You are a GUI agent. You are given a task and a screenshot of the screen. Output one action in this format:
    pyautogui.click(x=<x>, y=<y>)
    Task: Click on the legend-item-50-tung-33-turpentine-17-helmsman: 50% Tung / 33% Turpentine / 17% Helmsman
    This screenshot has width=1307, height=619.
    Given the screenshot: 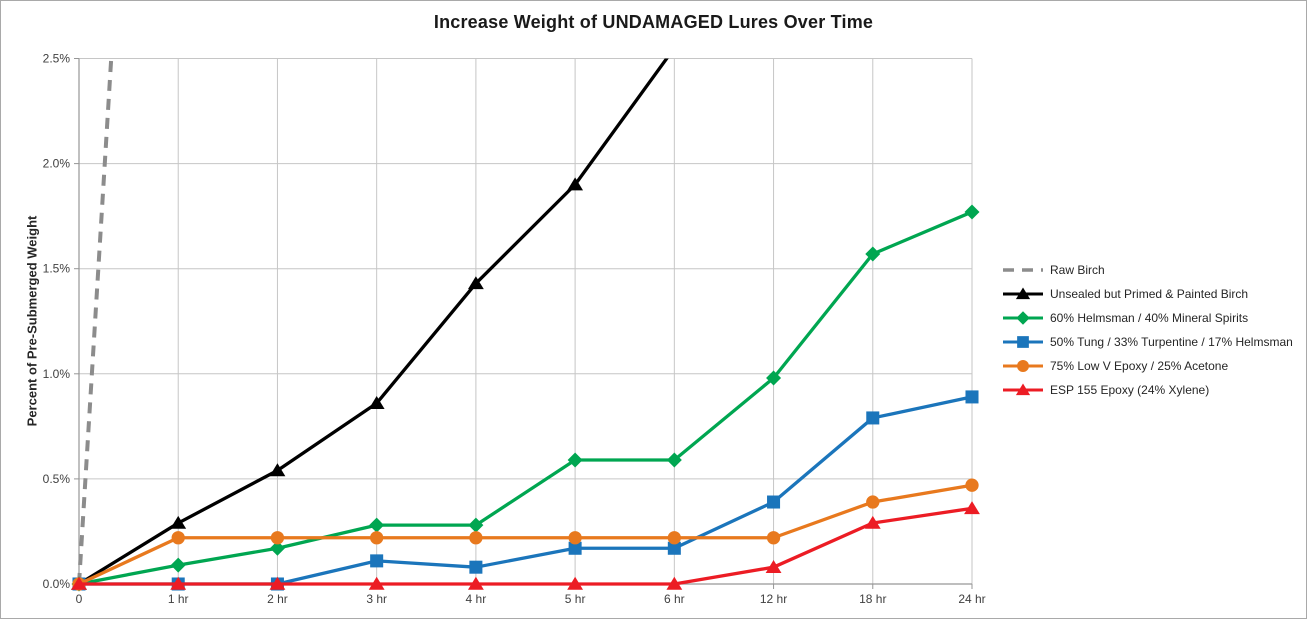 What is the action you would take?
    pyautogui.click(x=1147, y=342)
    